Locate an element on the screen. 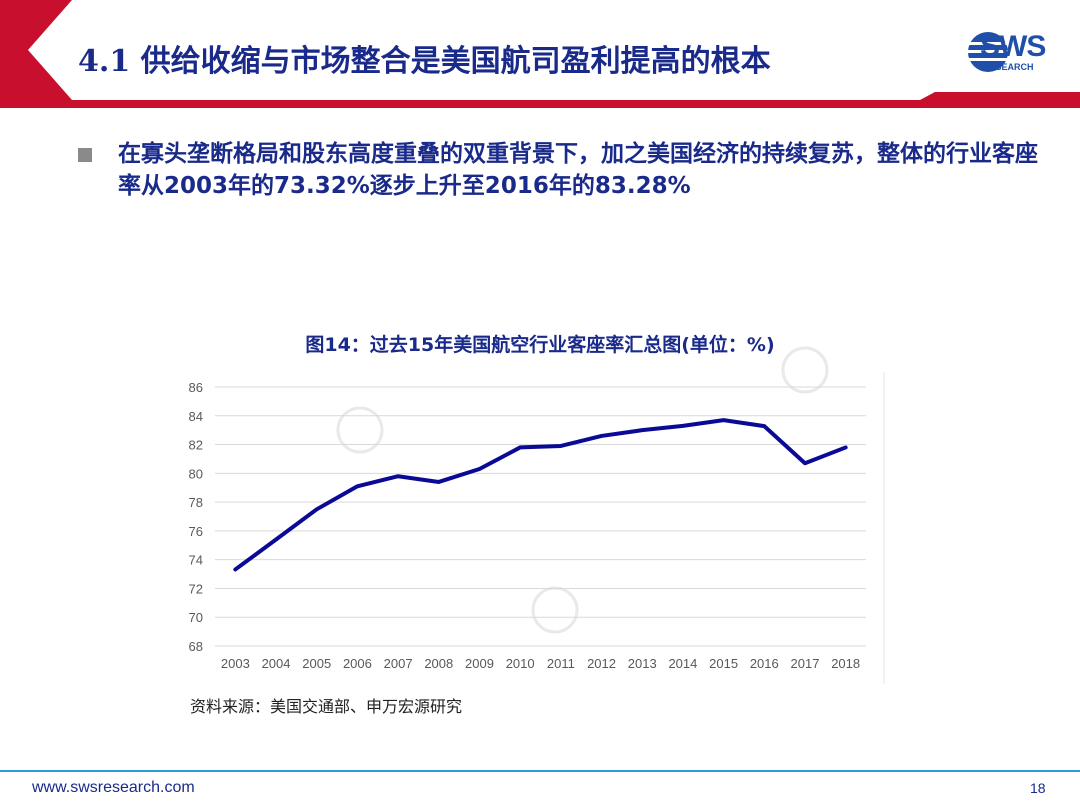  x-tick-label: 2015 is located at coordinates (723, 663).